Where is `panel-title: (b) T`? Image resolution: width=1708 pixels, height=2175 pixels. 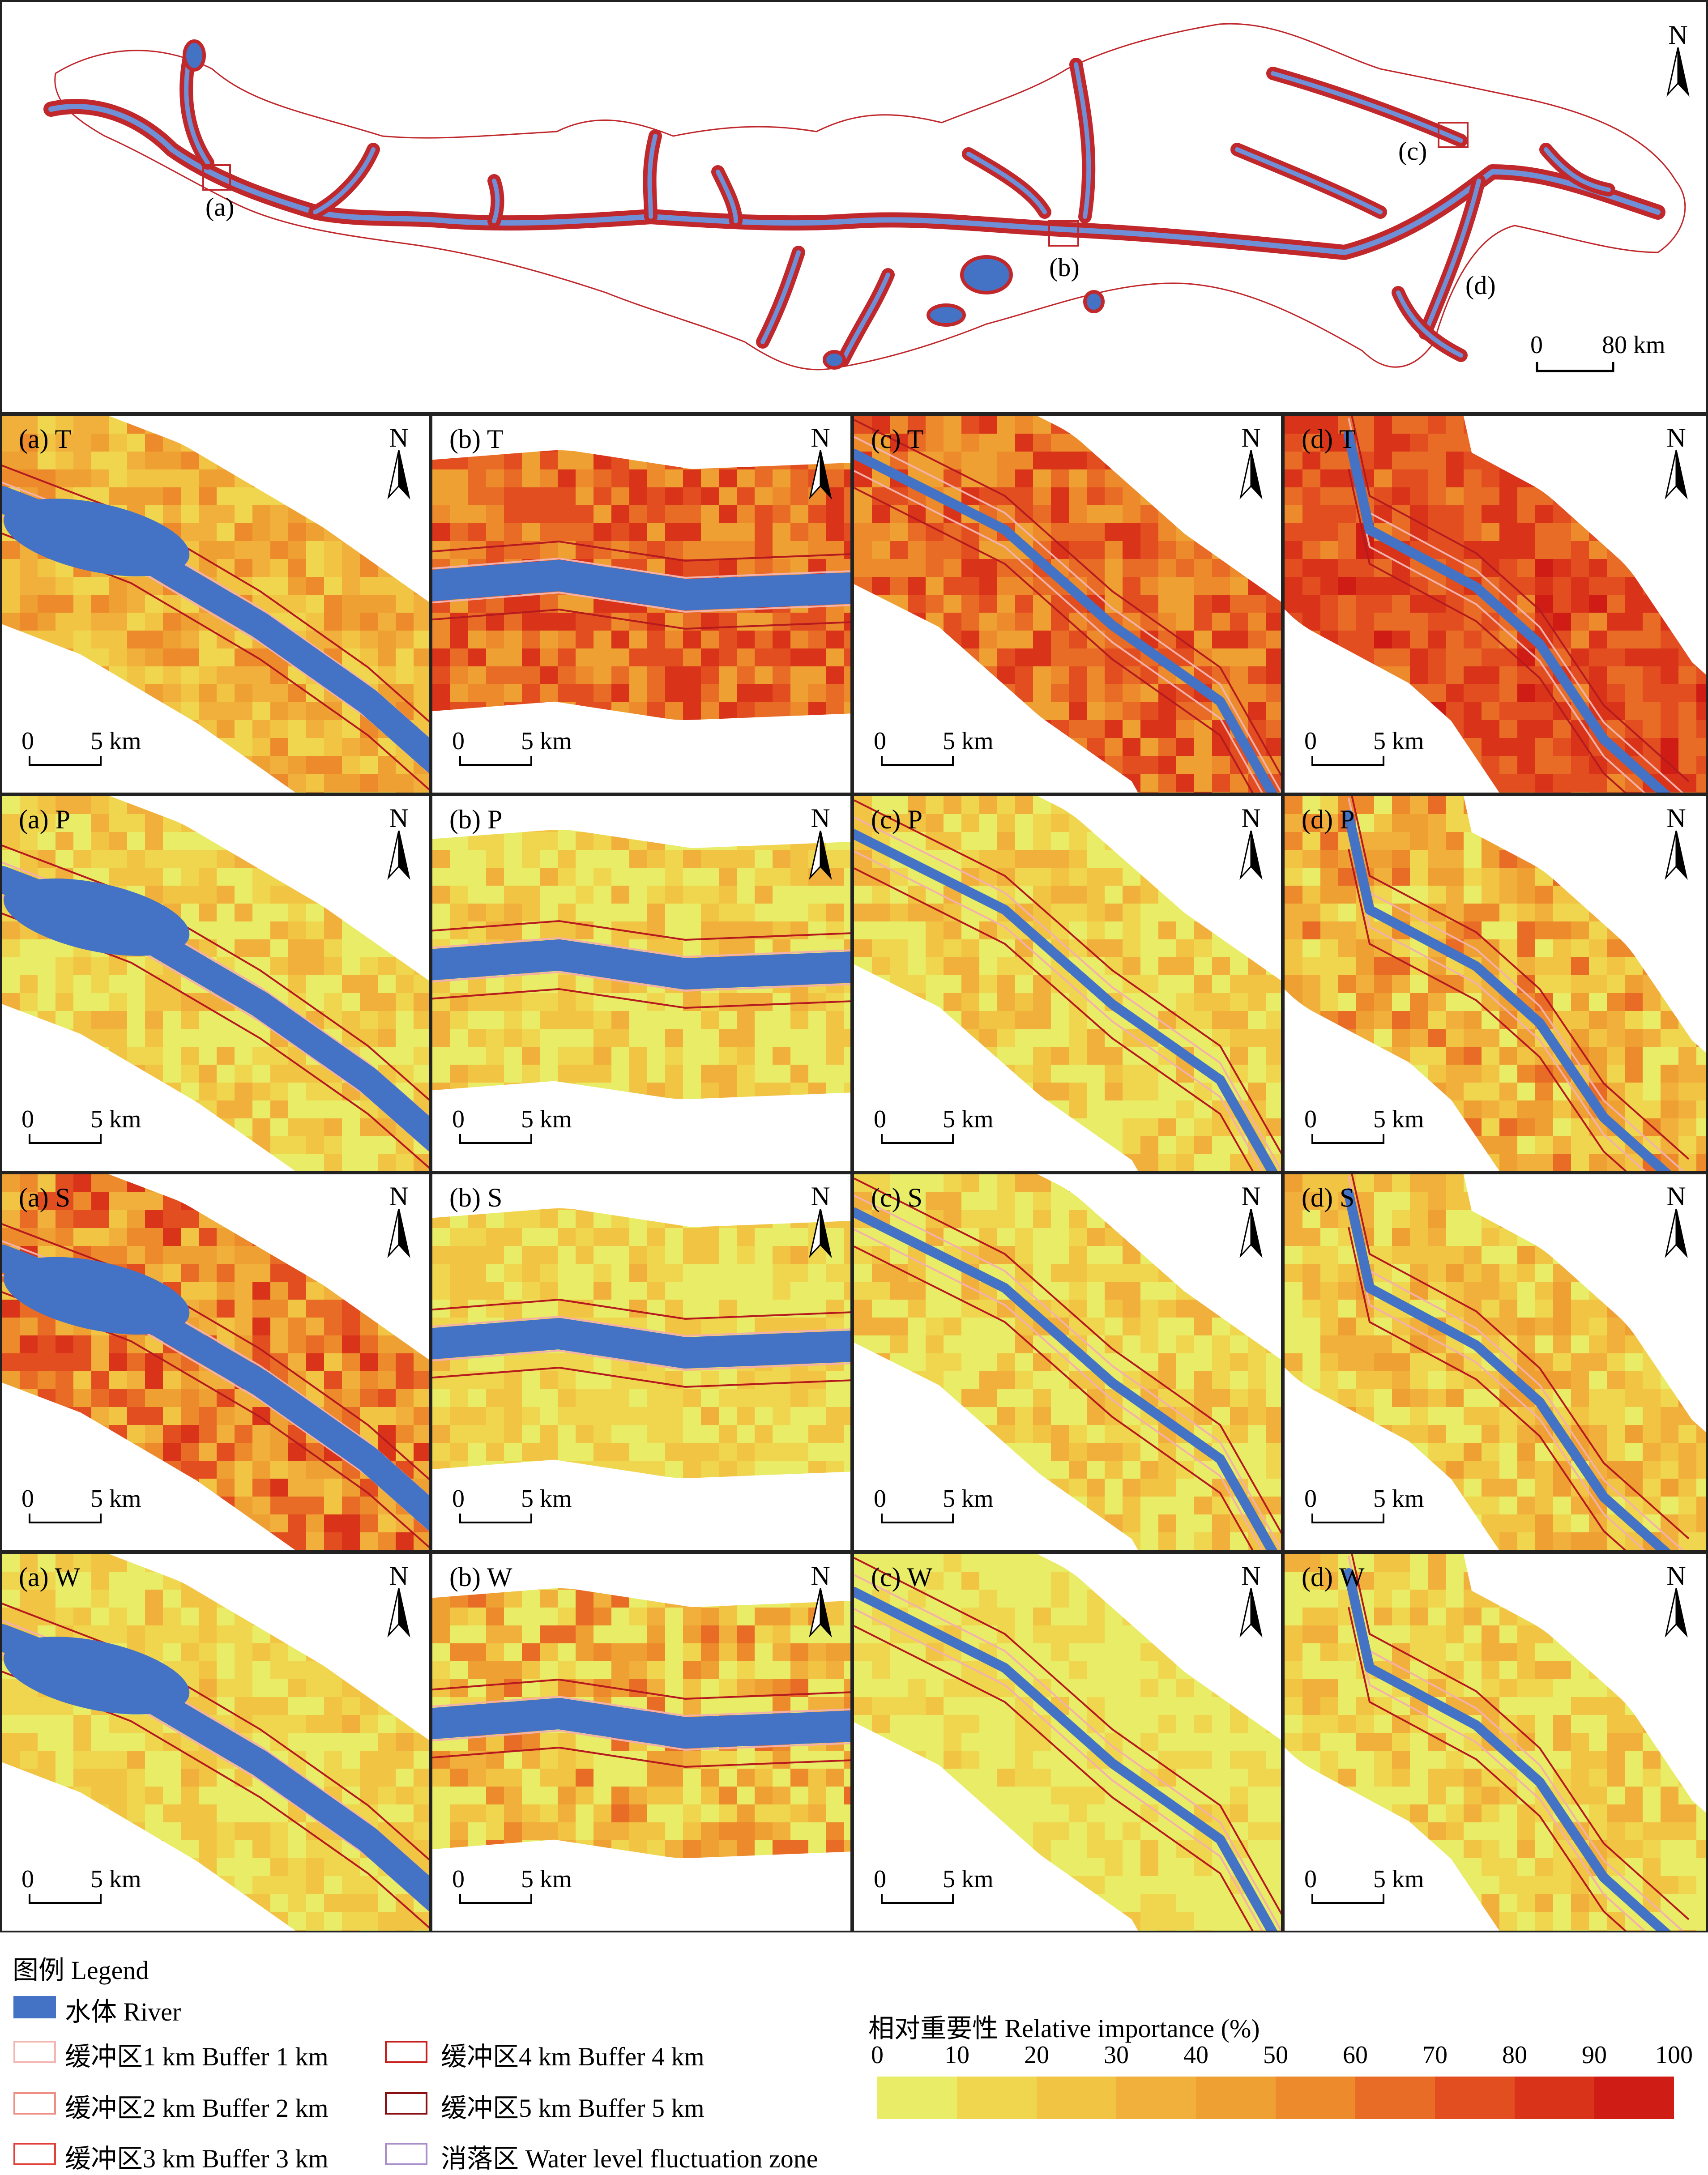
panel-title: (b) T is located at coordinates (476, 439).